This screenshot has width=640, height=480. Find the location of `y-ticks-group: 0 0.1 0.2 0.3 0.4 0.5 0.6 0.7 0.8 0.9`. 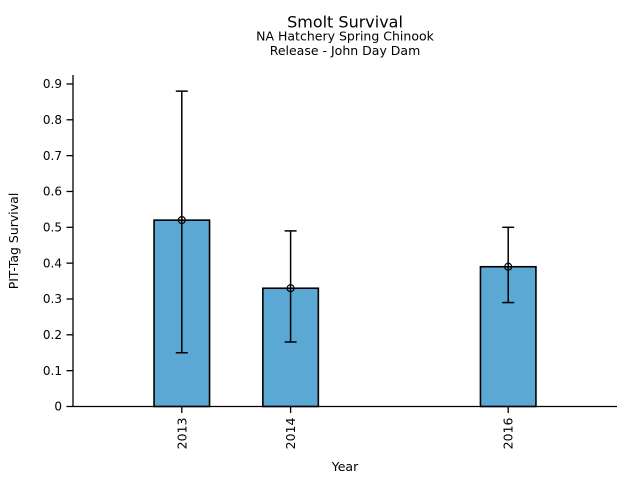

y-ticks-group: 0 0.1 0.2 0.3 0.4 0.5 0.6 0.7 0.8 0.9 is located at coordinates (58, 245).